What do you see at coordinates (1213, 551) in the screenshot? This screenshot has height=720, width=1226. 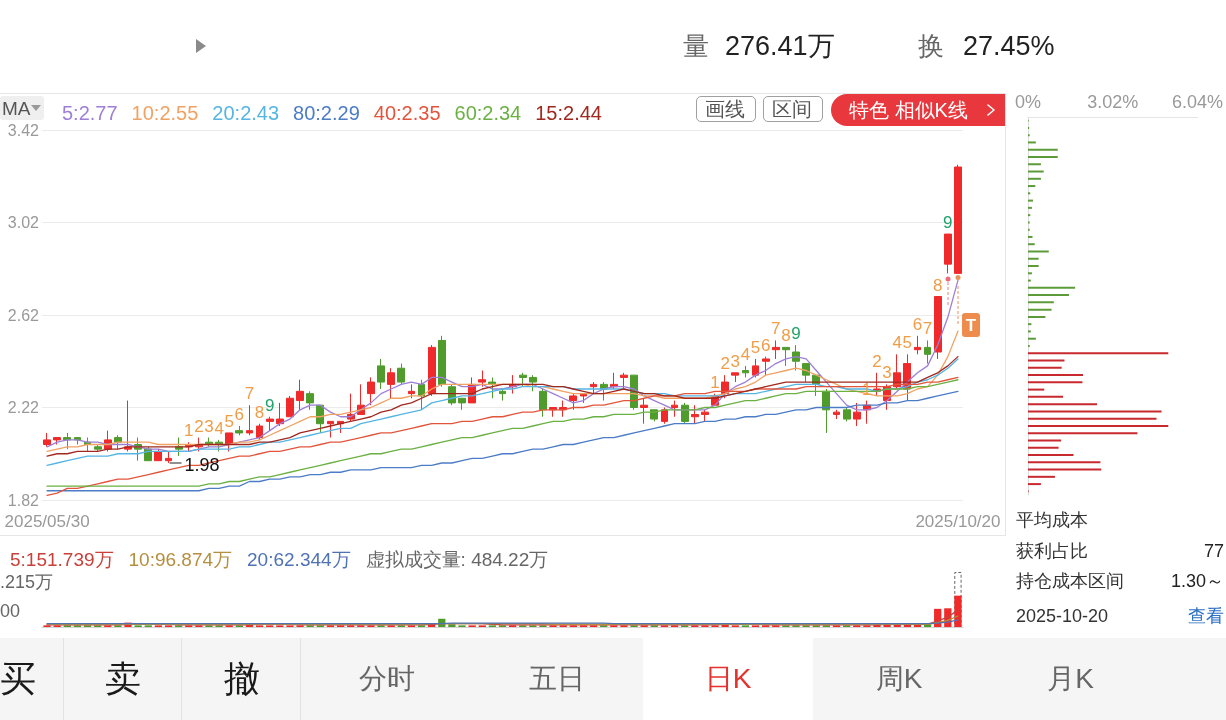 I see `text: 77` at bounding box center [1213, 551].